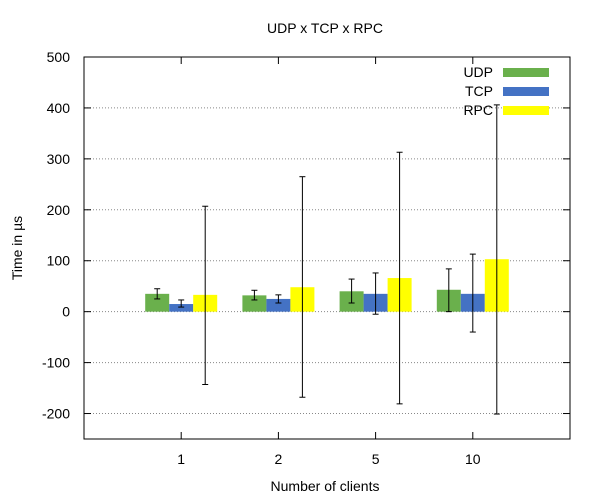 The height and width of the screenshot is (500, 600). Describe the element at coordinates (59, 261) in the screenshot. I see `y-tick-label: 100` at that location.